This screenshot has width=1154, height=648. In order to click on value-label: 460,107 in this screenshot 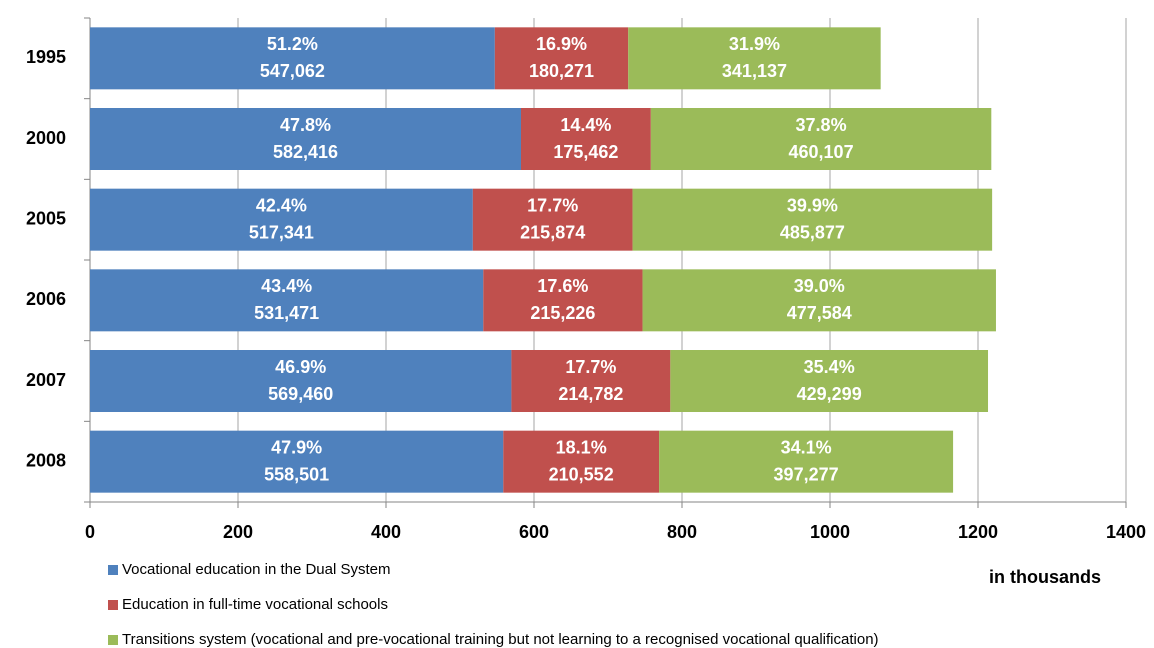, I will do `click(821, 152)`.